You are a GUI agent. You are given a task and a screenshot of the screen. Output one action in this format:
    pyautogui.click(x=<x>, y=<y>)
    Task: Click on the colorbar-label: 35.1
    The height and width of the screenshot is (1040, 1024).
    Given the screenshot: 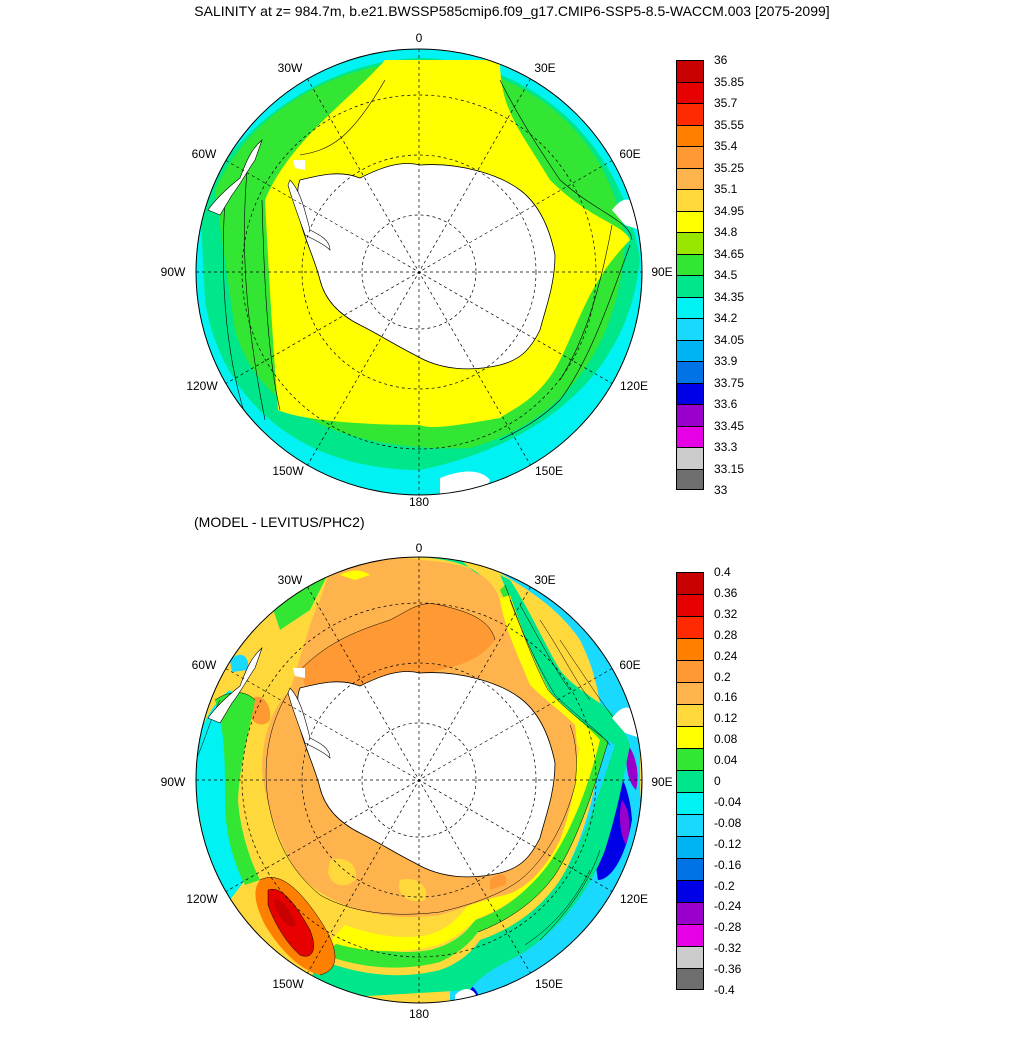 What is the action you would take?
    pyautogui.click(x=726, y=189)
    